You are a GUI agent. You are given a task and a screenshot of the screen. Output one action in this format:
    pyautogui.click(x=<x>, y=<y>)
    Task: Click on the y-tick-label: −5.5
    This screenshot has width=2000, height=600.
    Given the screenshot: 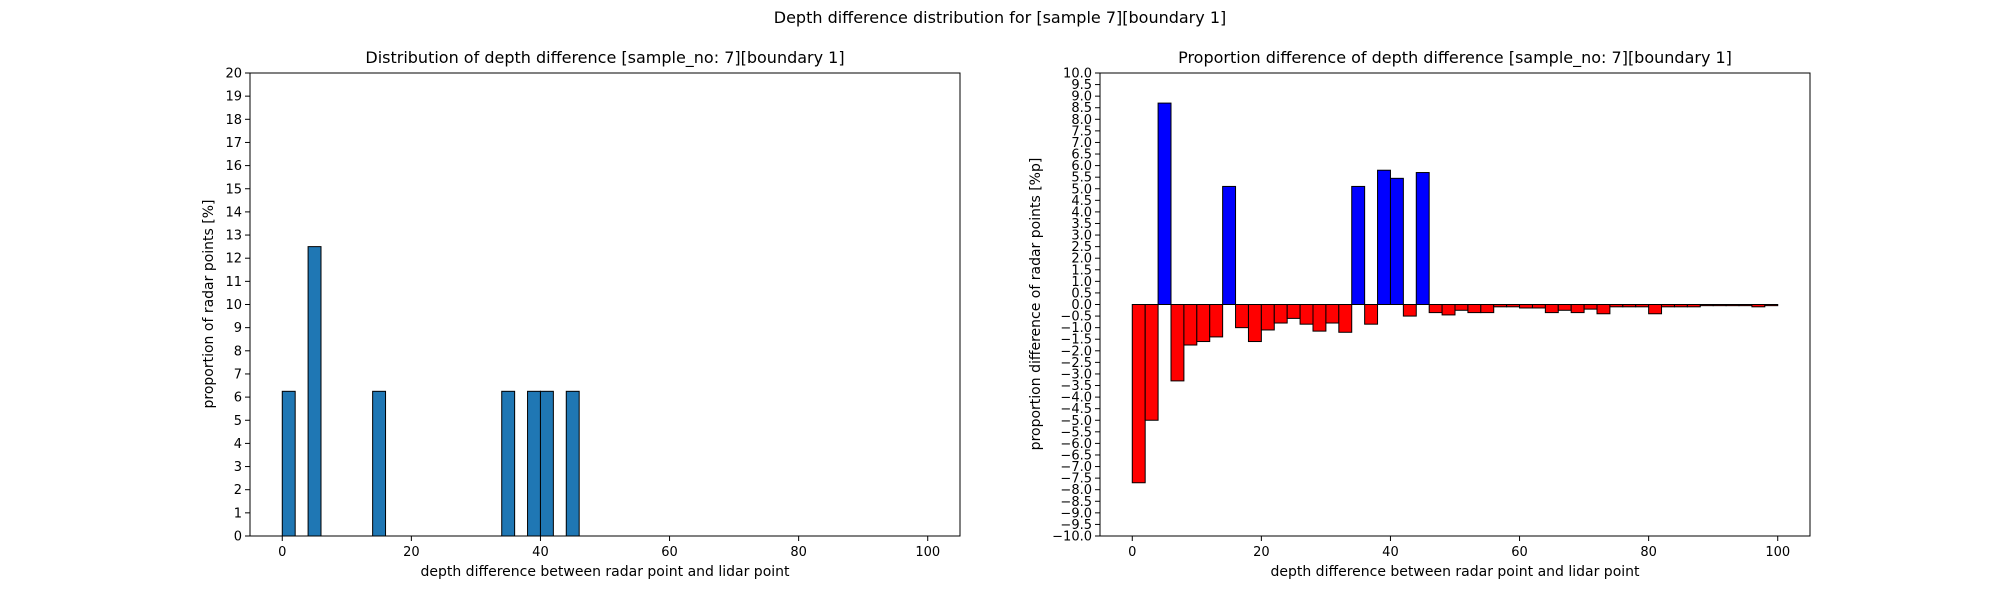 What is the action you would take?
    pyautogui.click(x=1076, y=432)
    